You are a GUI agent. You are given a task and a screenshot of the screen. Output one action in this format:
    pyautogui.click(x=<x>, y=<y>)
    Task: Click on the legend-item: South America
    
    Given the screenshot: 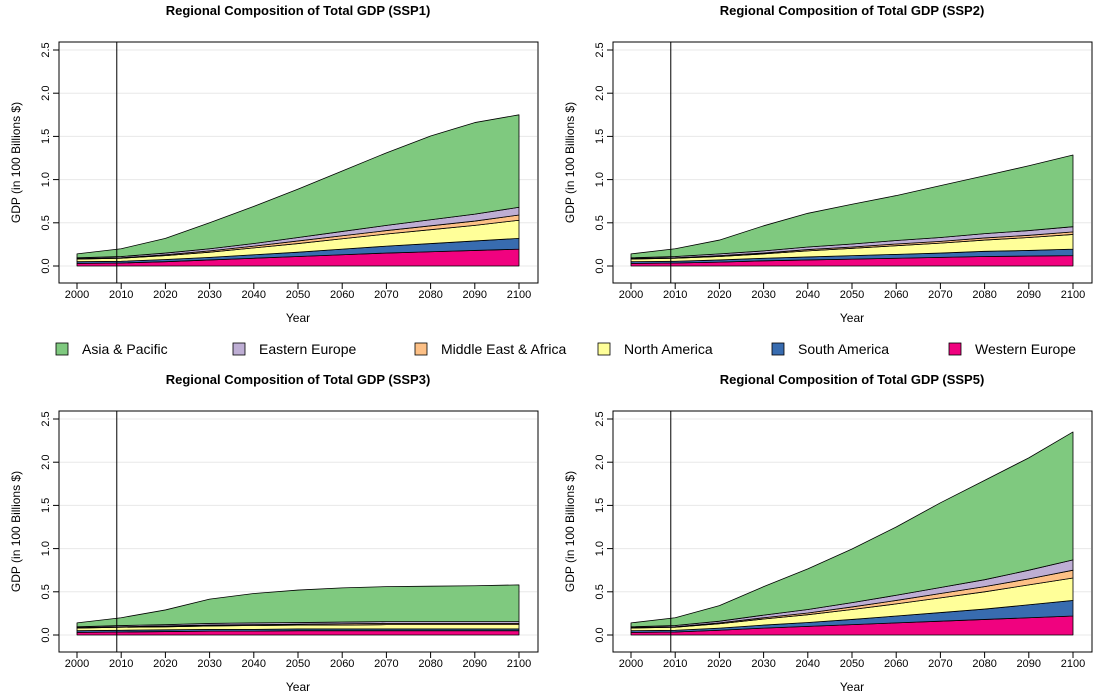 What is the action you would take?
    pyautogui.click(x=830, y=349)
    